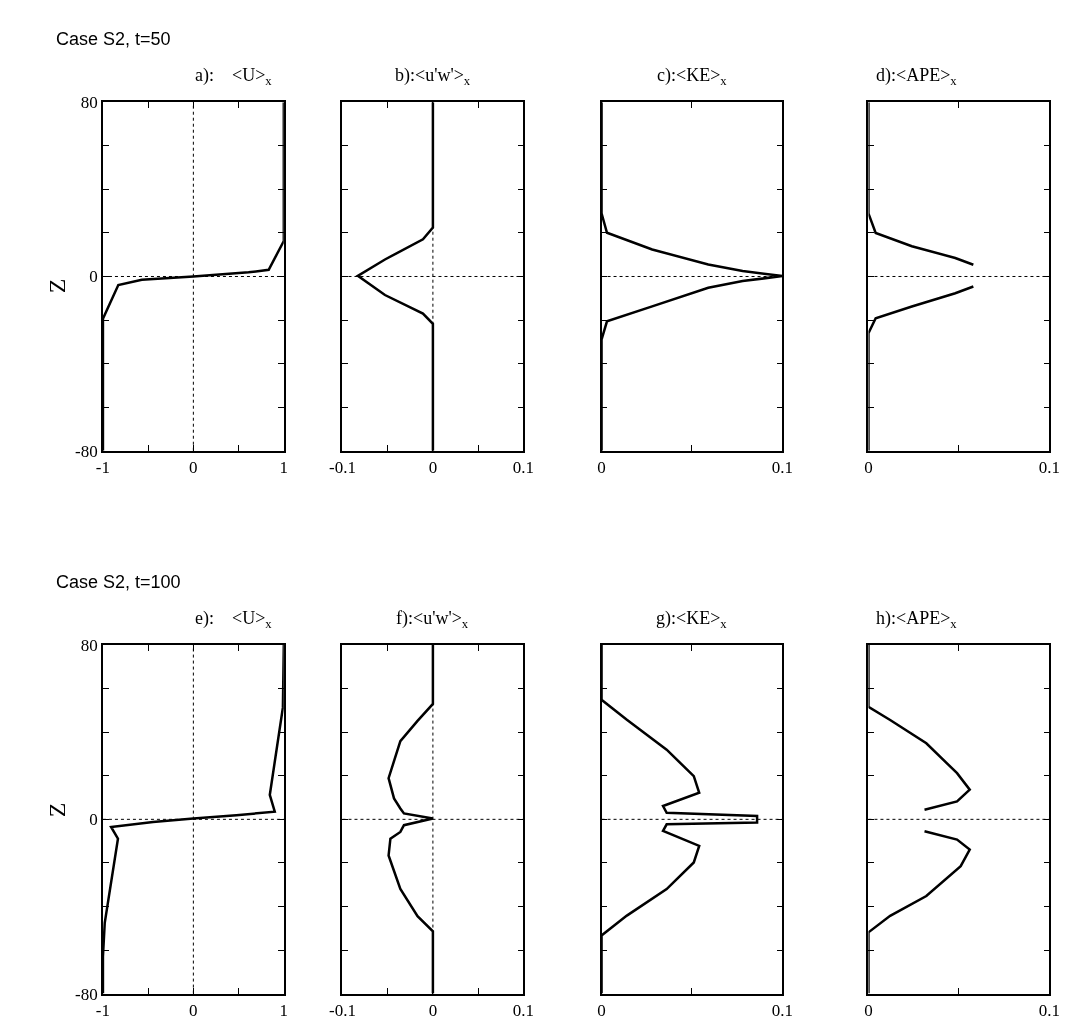 This screenshot has height=1034, width=1074. I want to click on text: Case S2, t=50, so click(113, 39).